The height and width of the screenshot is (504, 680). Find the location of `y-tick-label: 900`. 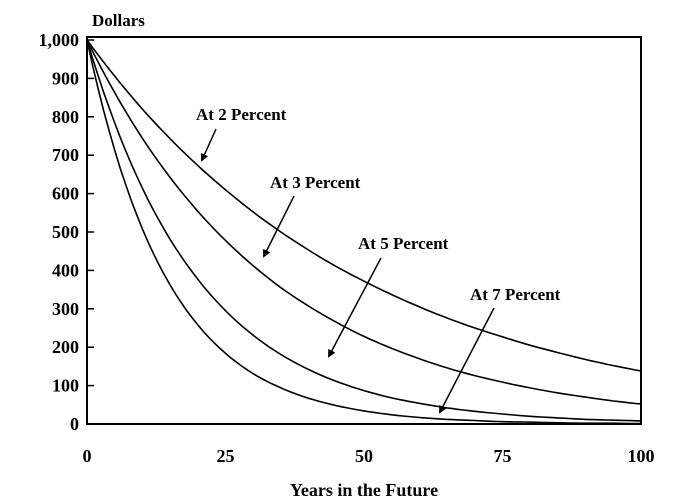

y-tick-label: 900 is located at coordinates (65, 78).